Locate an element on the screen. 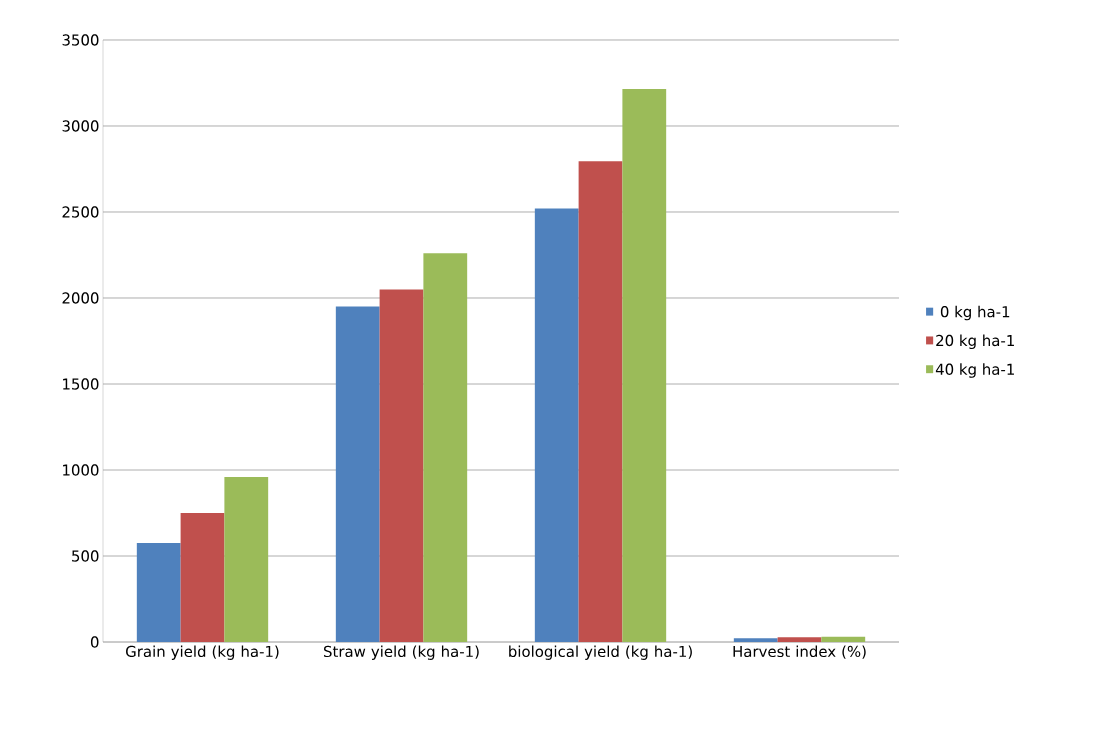  y-tick-label: 3500 is located at coordinates (80, 40).